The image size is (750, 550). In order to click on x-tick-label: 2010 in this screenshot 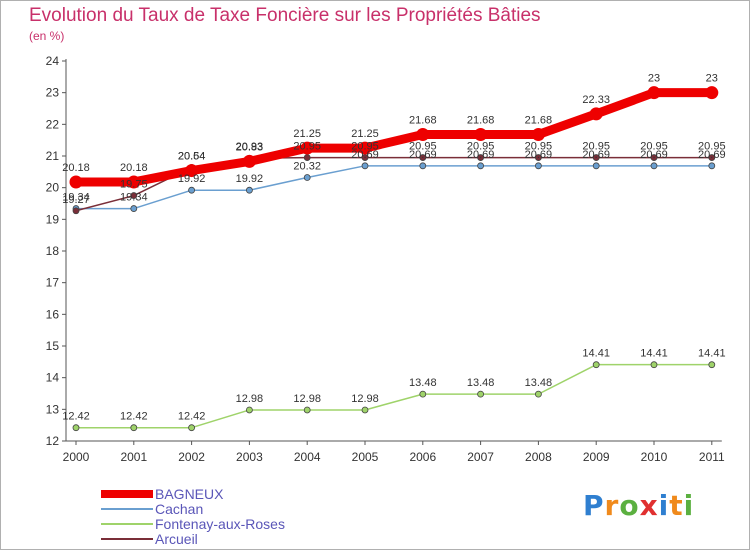, I will do `click(654, 457)`.